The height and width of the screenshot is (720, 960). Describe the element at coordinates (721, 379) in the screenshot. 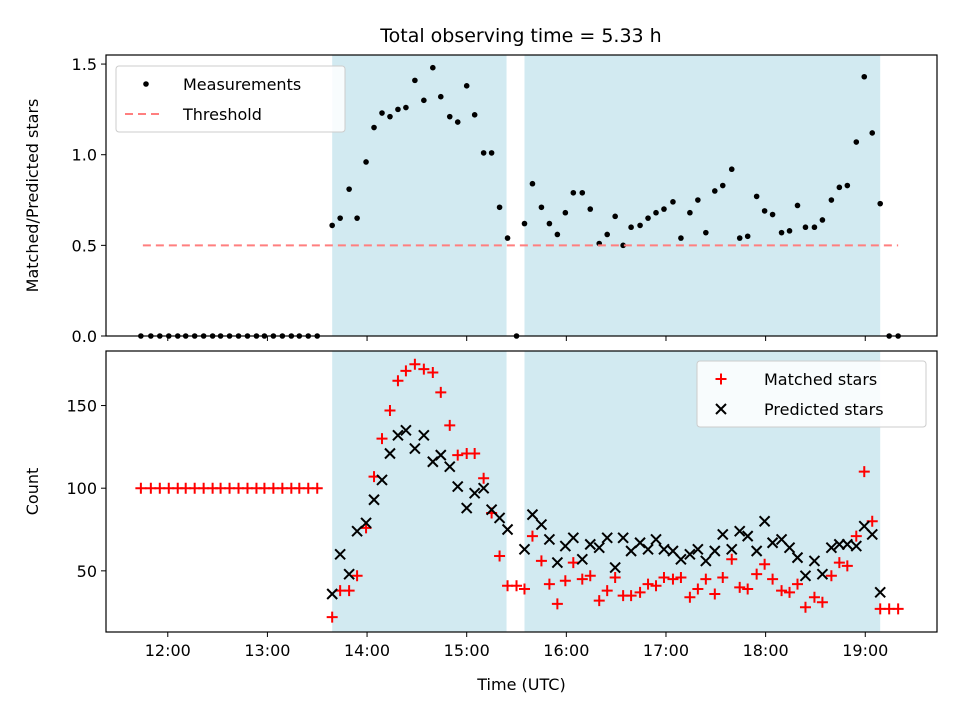

I see `legend-matched-swatch` at that location.